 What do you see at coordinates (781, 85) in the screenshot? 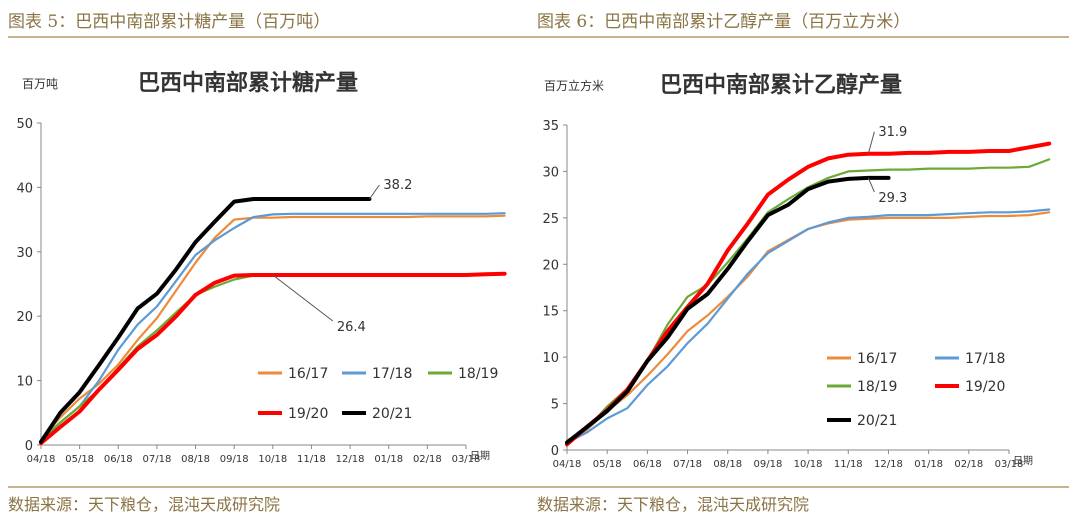
I see `chart-title: 巴西中南部累计乙醇产量` at bounding box center [781, 85].